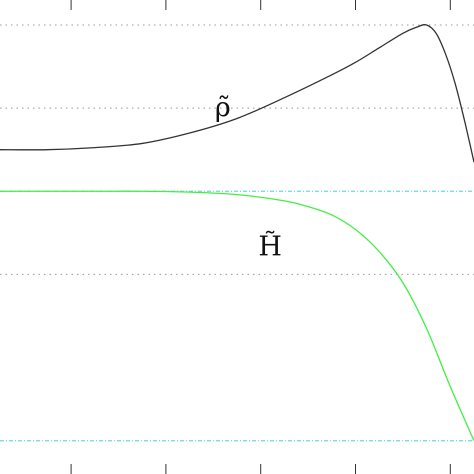 This screenshot has height=474, width=474. Describe the element at coordinates (248, 177) in the screenshot. I see `curve-labels: ρ̃ H̃` at that location.